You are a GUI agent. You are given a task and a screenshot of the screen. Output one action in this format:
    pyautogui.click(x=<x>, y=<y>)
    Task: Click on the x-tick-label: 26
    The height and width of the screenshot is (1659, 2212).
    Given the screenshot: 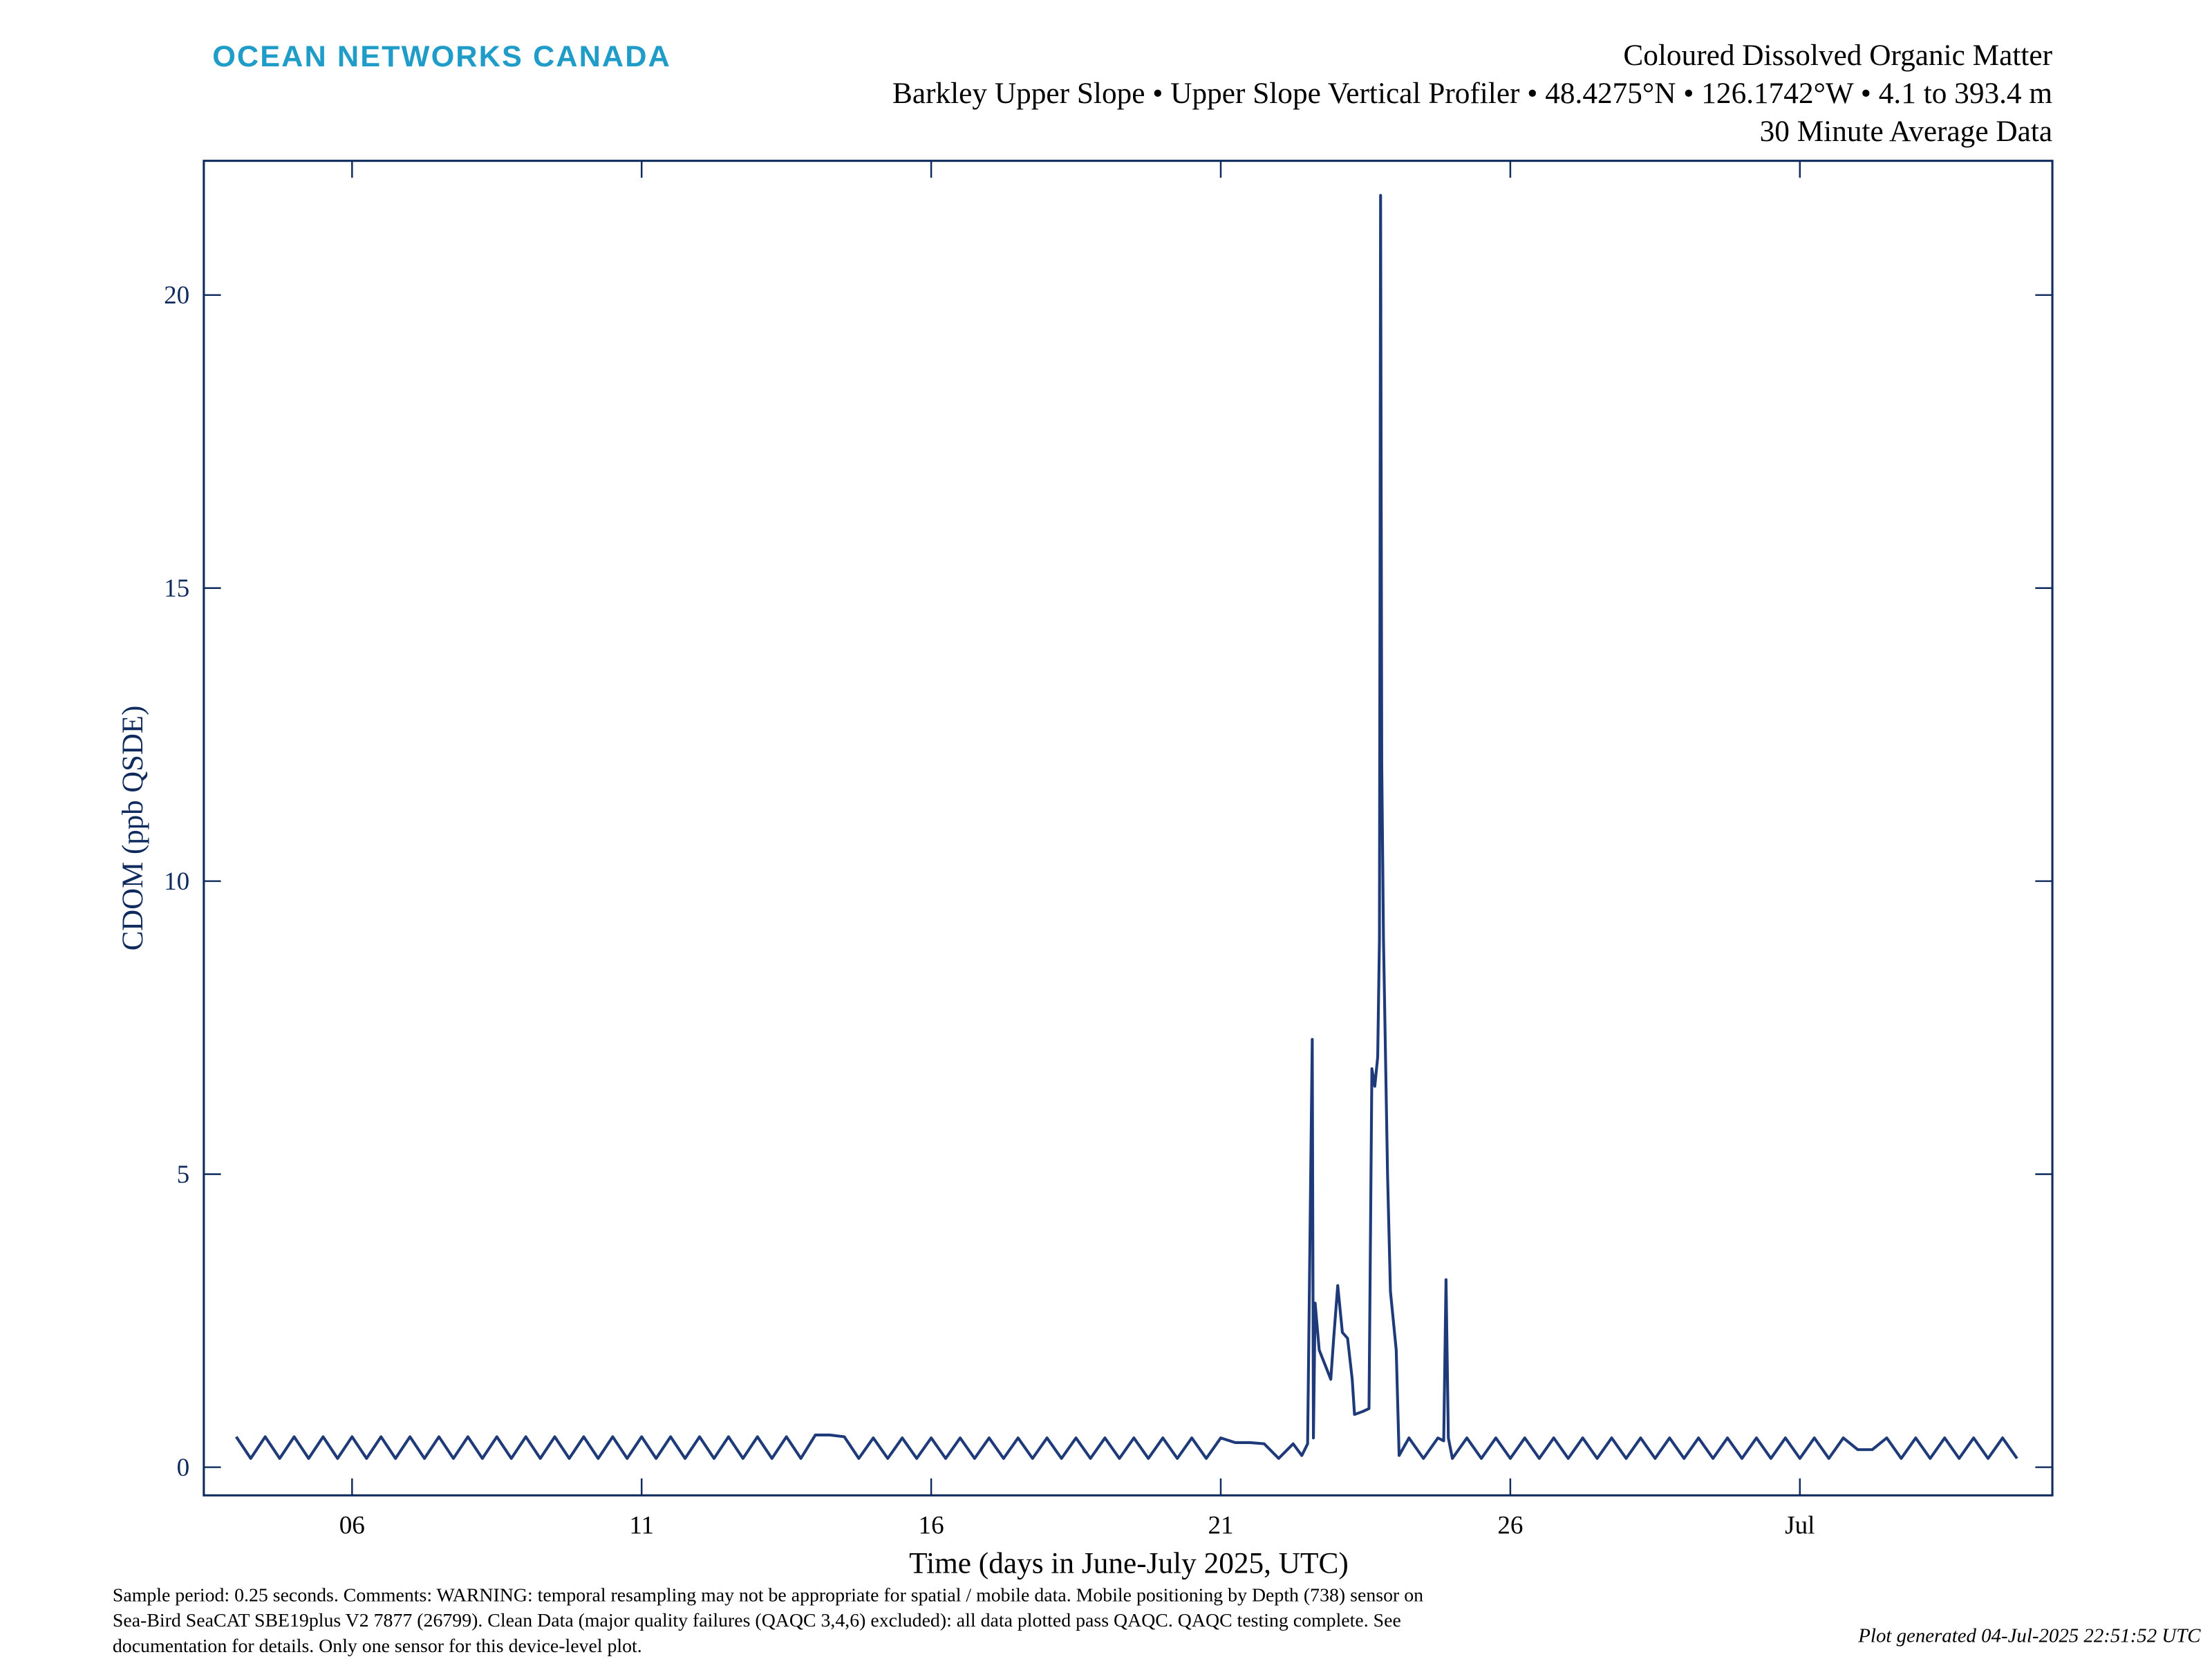 What is the action you would take?
    pyautogui.click(x=1510, y=1525)
    